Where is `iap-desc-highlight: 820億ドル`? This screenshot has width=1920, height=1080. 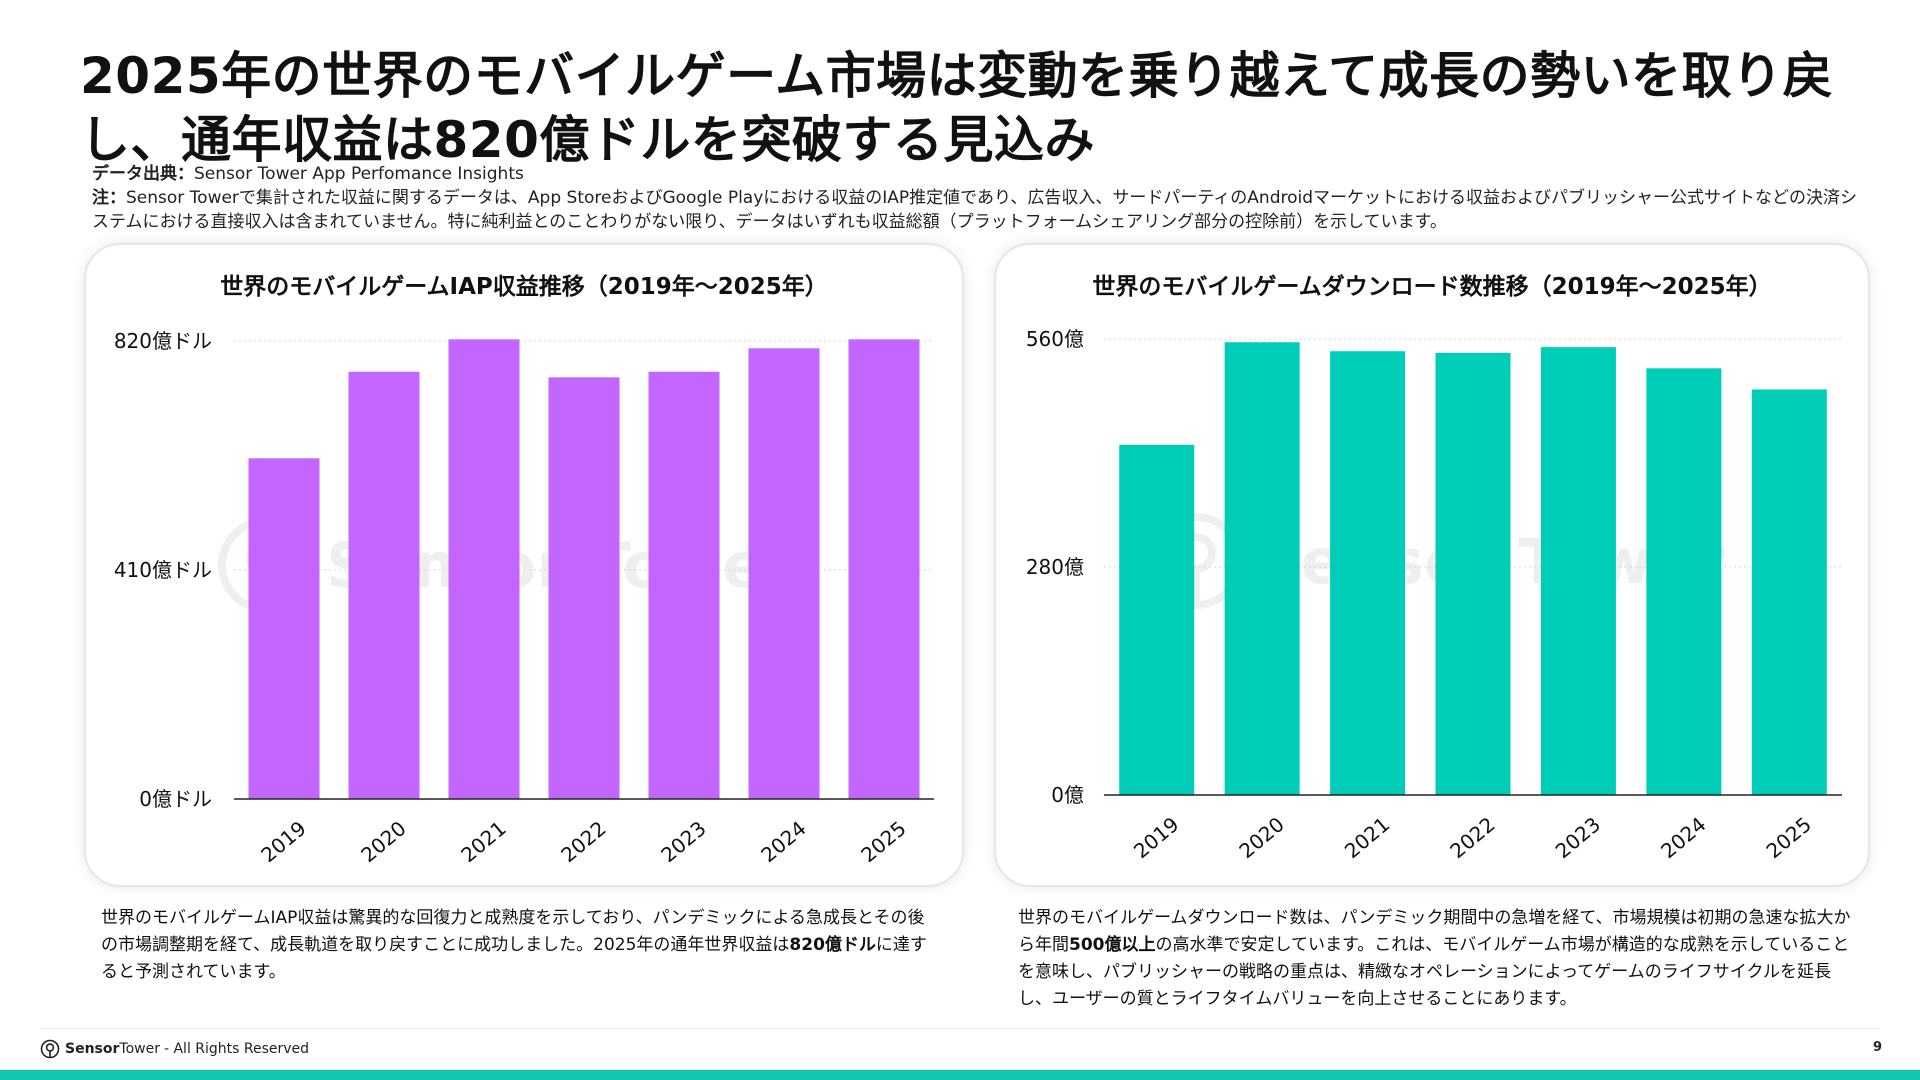 iap-desc-highlight: 820億ドル is located at coordinates (832, 945).